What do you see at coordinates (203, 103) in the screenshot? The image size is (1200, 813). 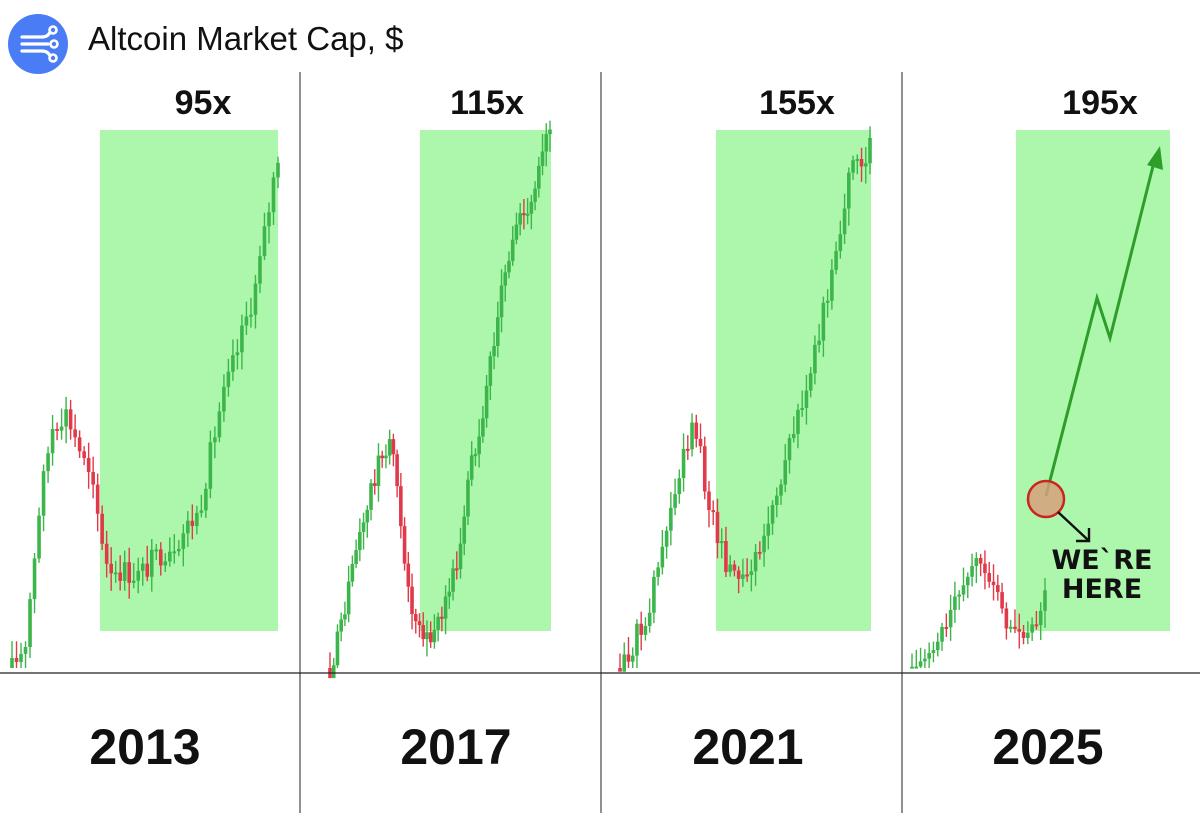 I see `multiplier-label: 95x` at bounding box center [203, 103].